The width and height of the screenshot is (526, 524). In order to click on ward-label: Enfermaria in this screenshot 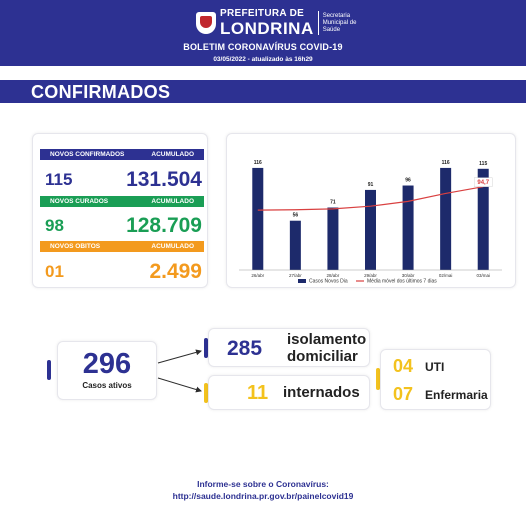, I will do `click(456, 394)`.